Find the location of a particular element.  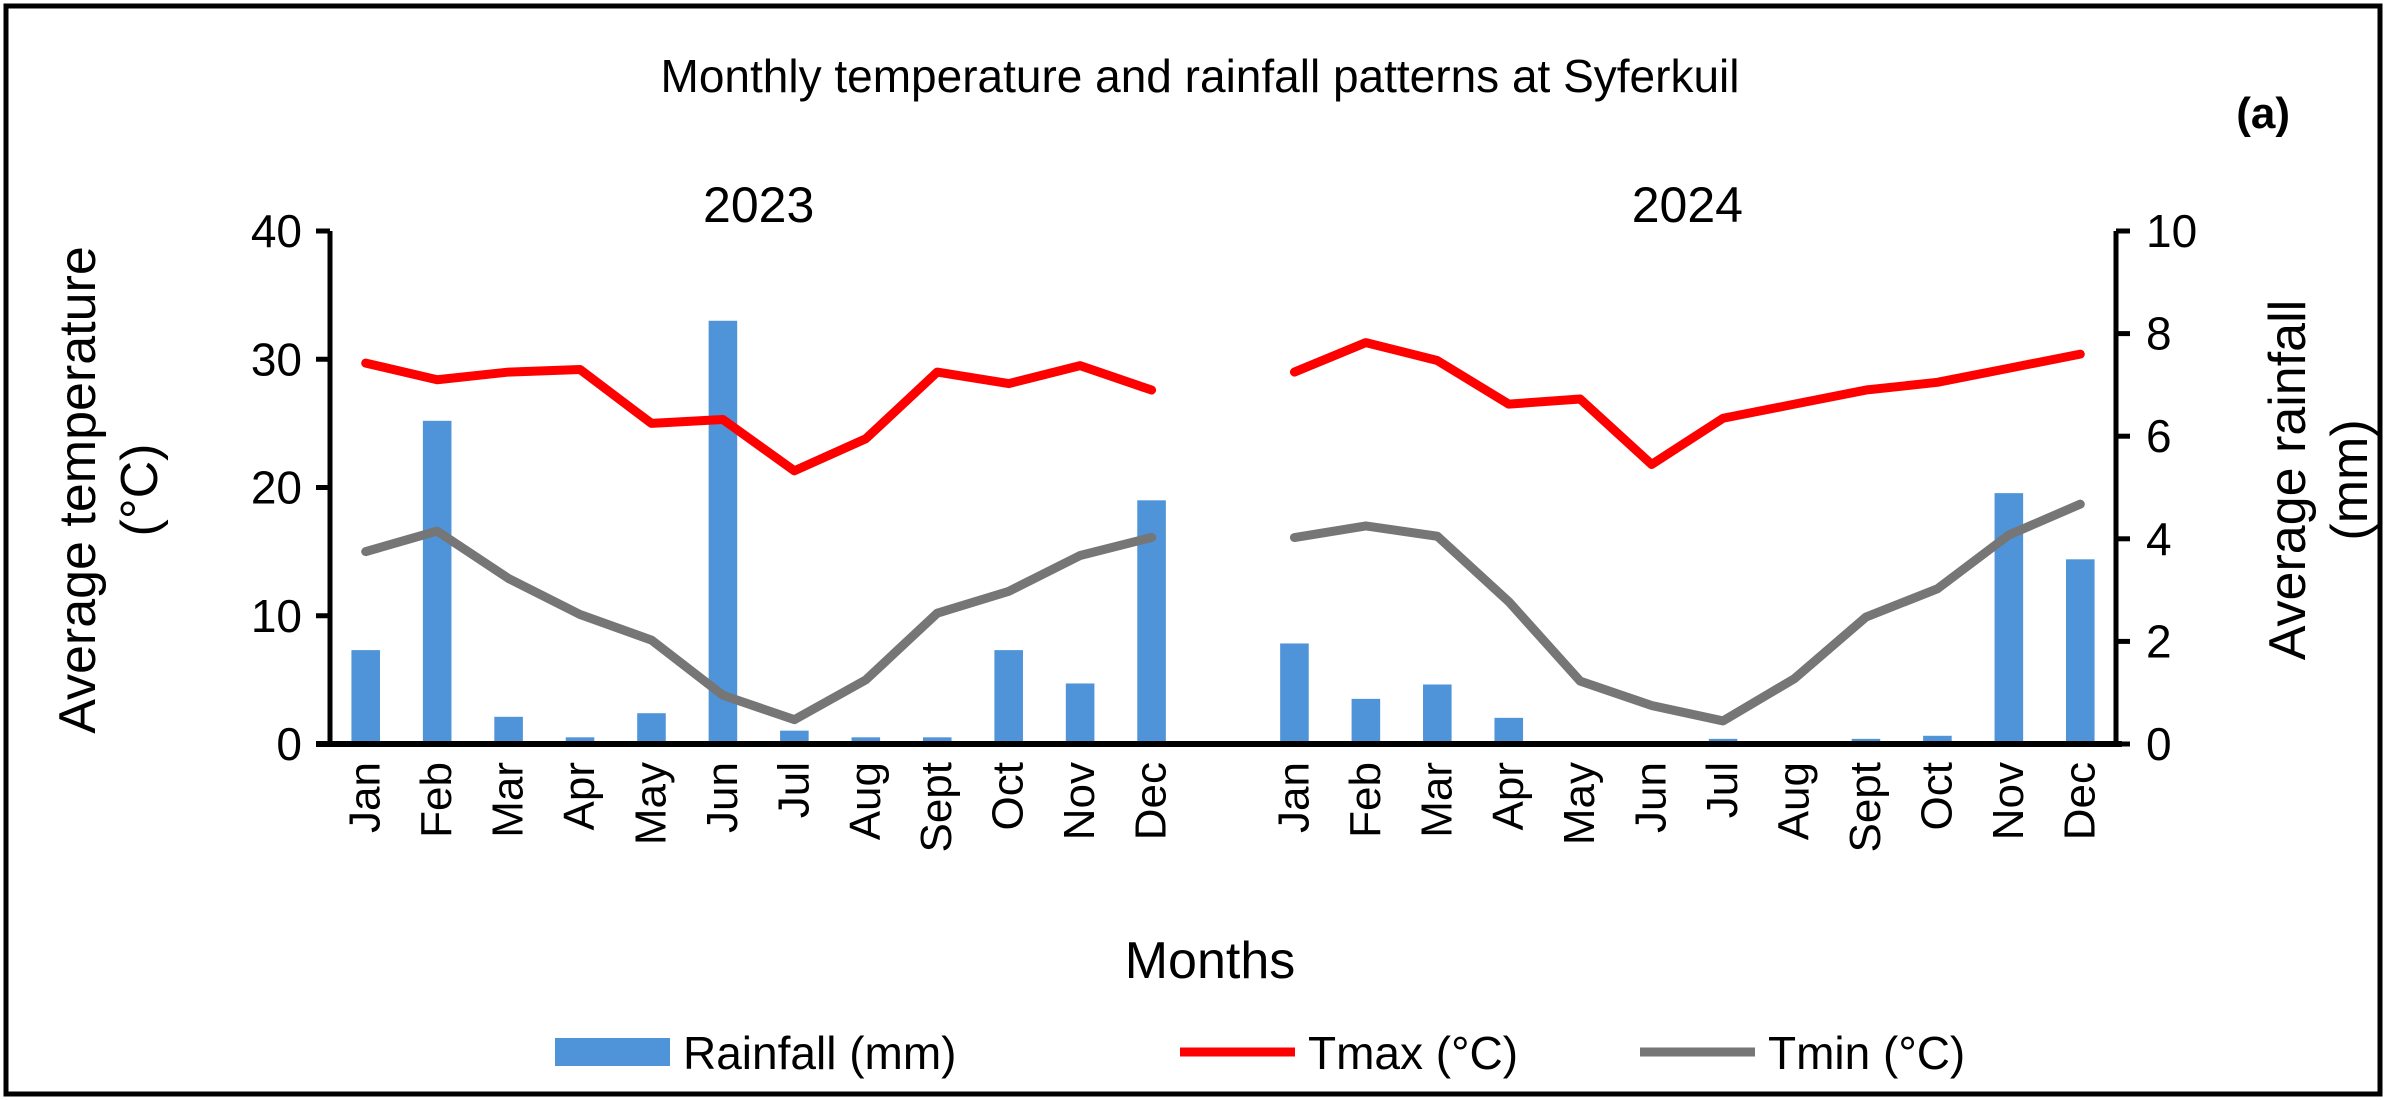

group-label-2023: 2023 is located at coordinates (758, 205).